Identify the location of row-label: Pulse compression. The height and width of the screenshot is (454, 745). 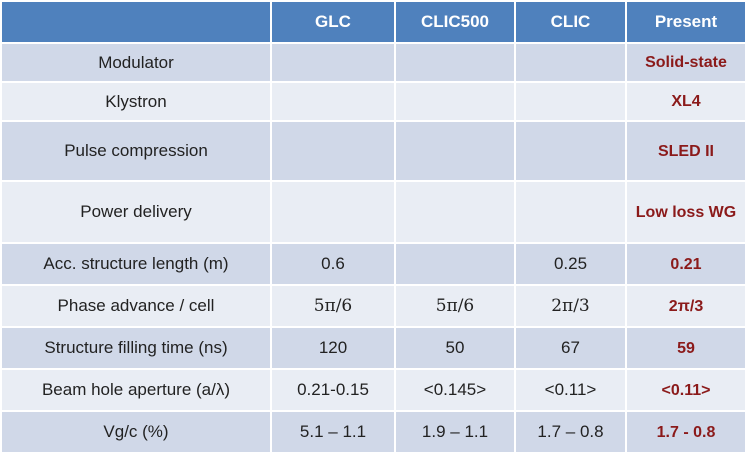
(136, 151).